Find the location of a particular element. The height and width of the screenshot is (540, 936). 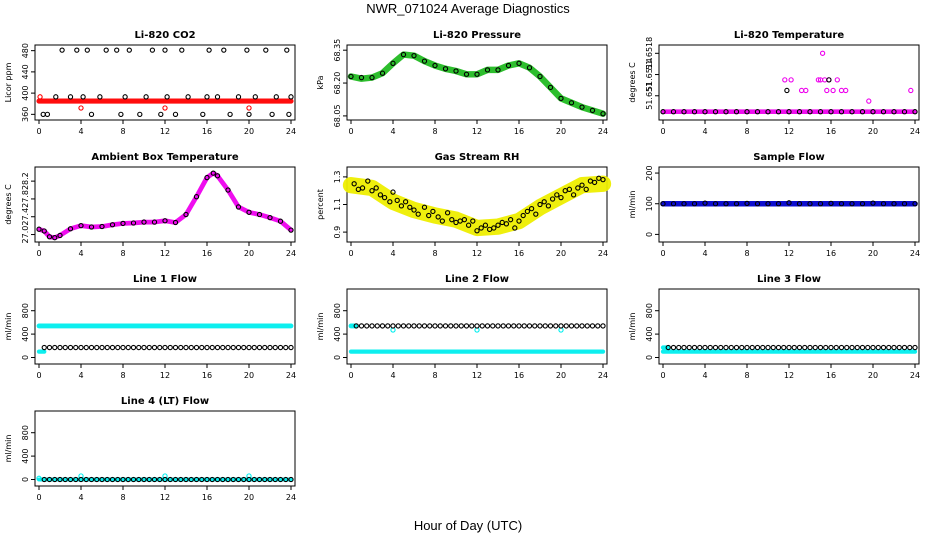

li-820-co2-y-tick-label: 360 is located at coordinates (25, 114).